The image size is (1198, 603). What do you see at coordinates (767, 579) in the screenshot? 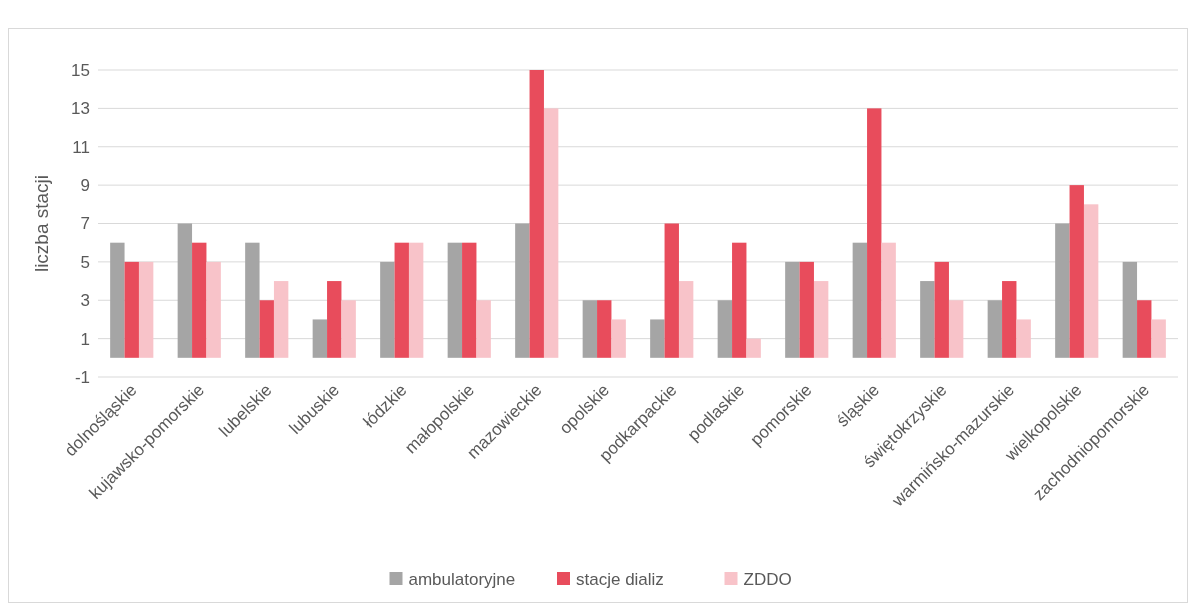
I see `legend-label: ZDDO` at bounding box center [767, 579].